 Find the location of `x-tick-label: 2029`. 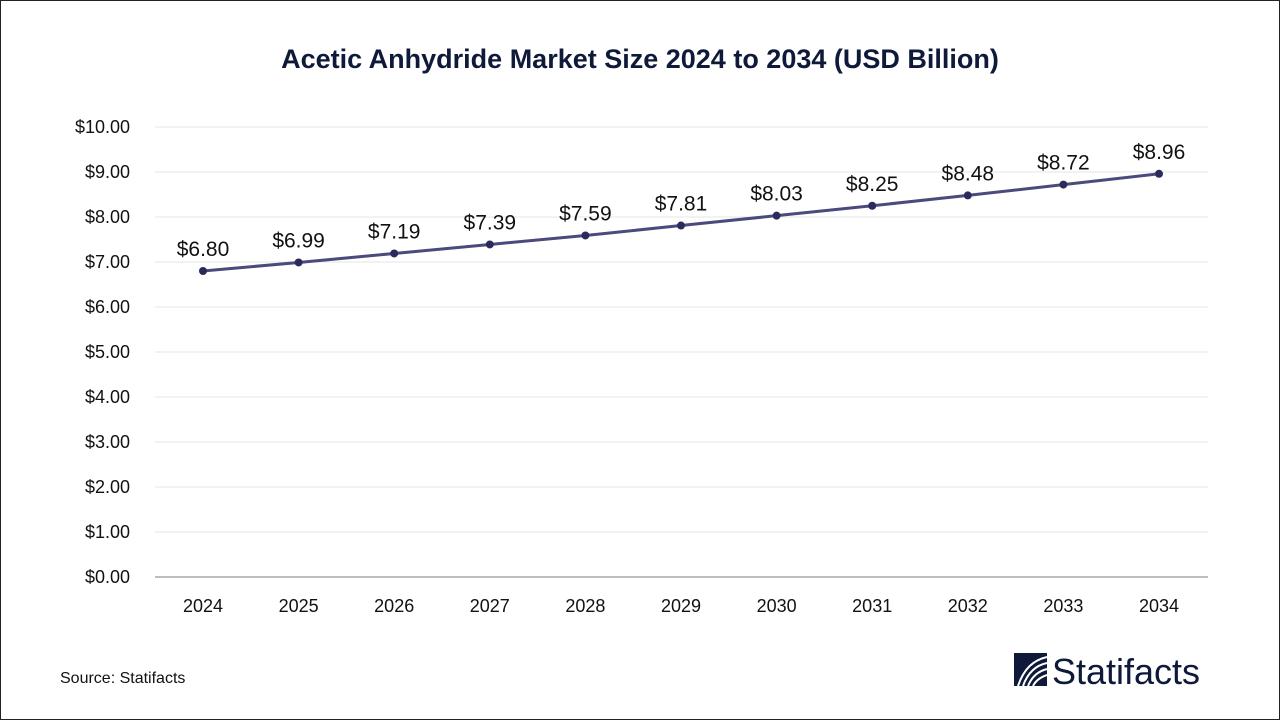

x-tick-label: 2029 is located at coordinates (681, 606).